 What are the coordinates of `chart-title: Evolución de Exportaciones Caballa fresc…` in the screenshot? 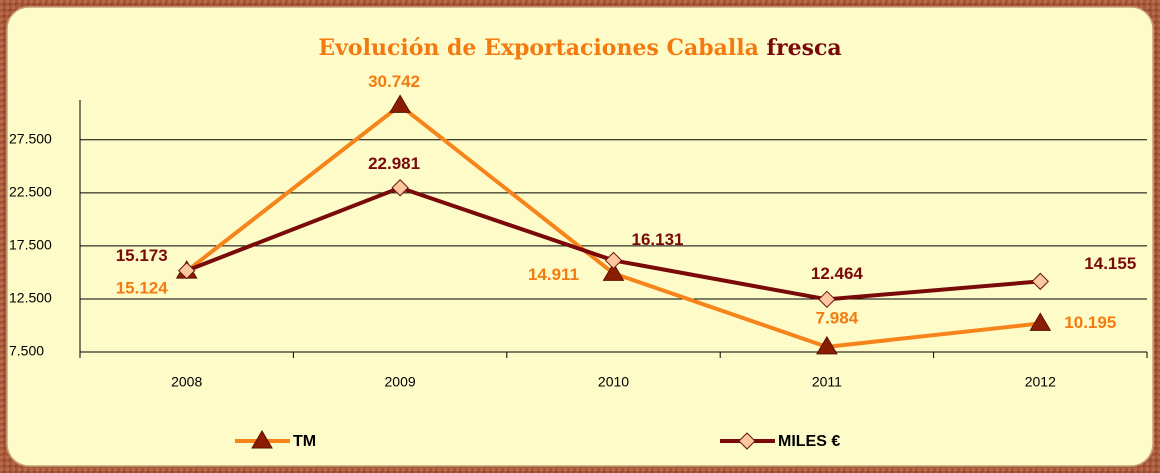 It's located at (579, 48).